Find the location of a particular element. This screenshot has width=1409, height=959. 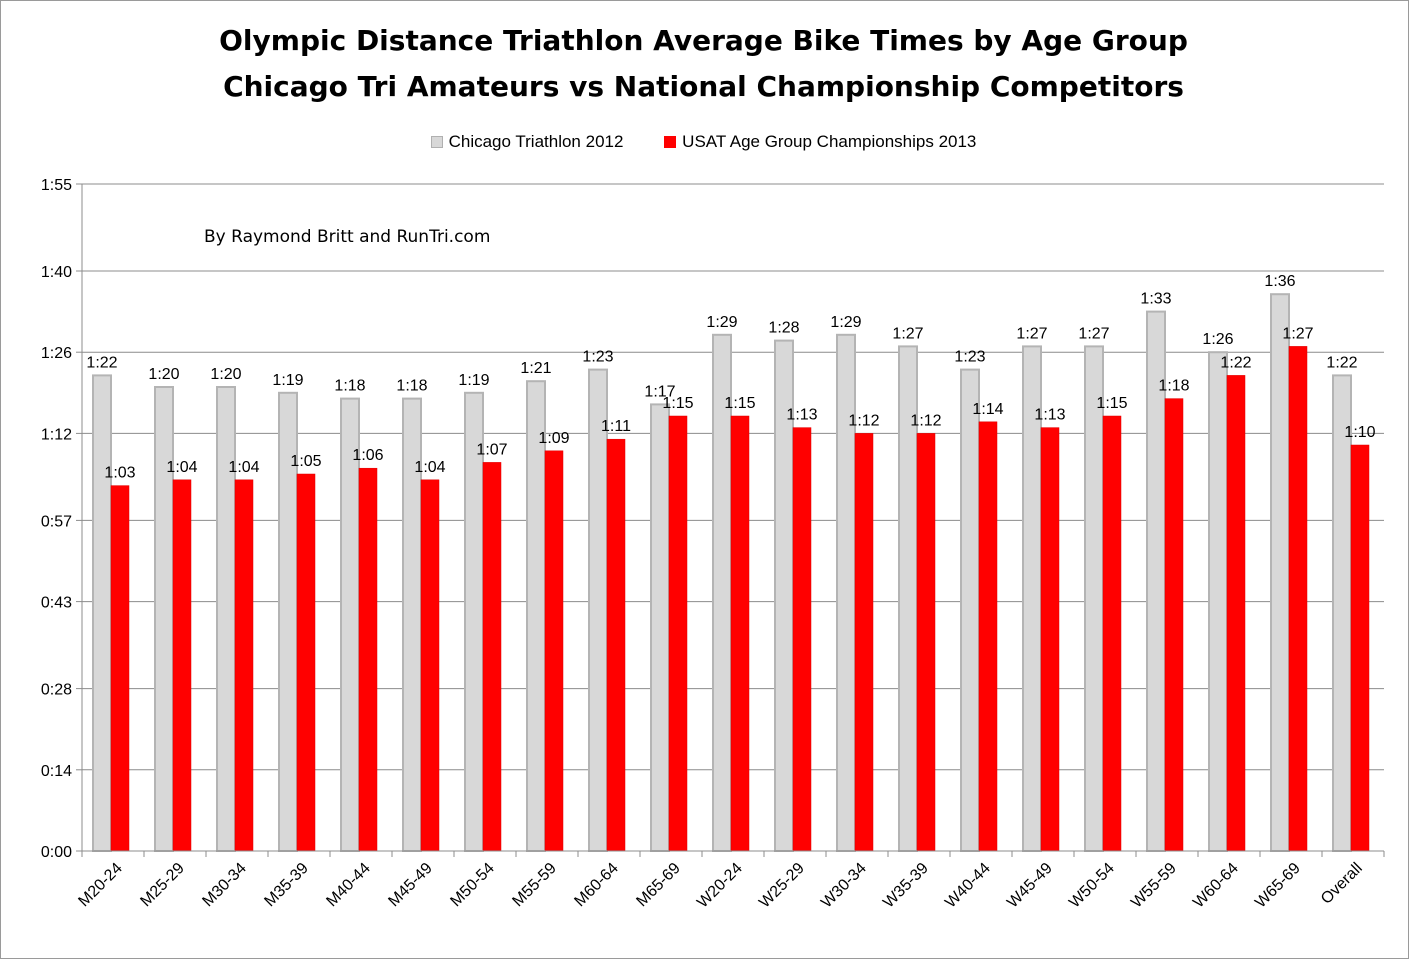

x-tick-label: M55-59 is located at coordinates (534, 885).